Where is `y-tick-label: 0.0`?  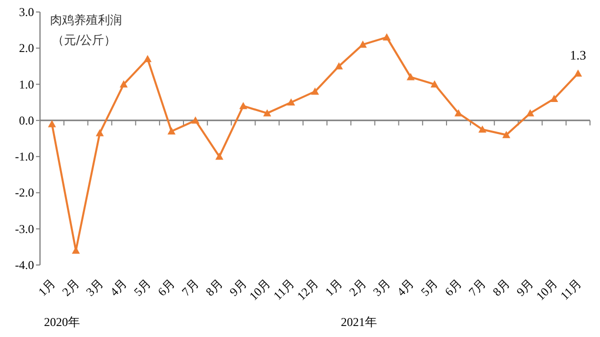 y-tick-label: 0.0 is located at coordinates (26, 120).